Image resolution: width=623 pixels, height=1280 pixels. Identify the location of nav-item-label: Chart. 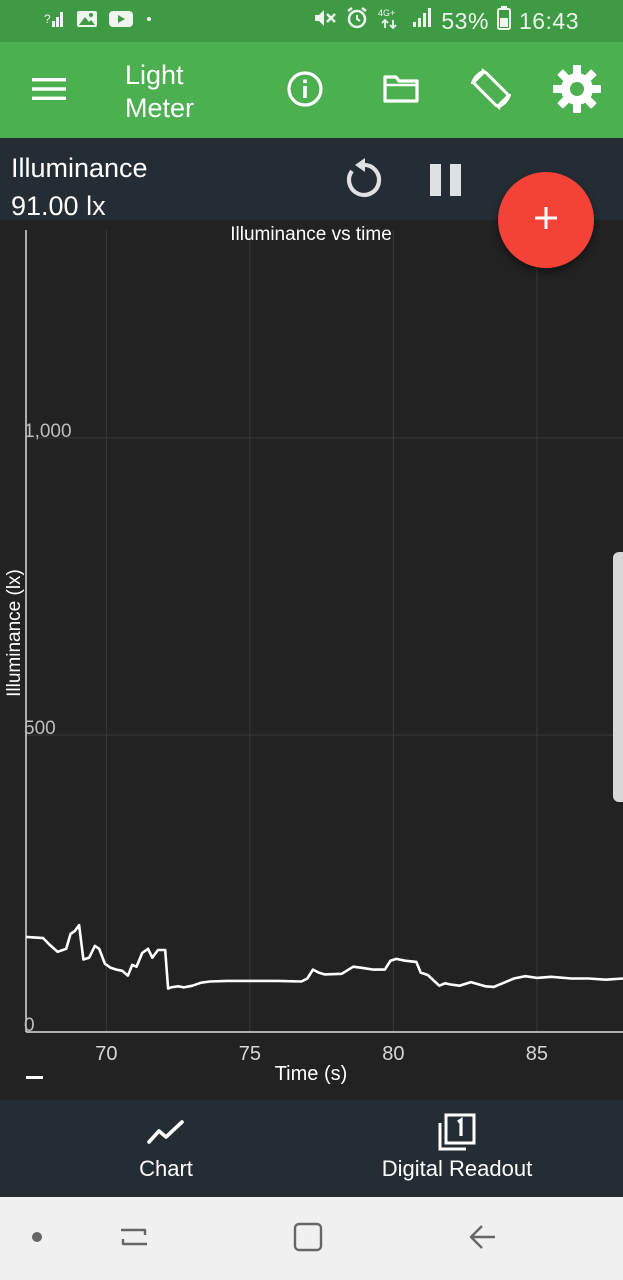
(166, 1168).